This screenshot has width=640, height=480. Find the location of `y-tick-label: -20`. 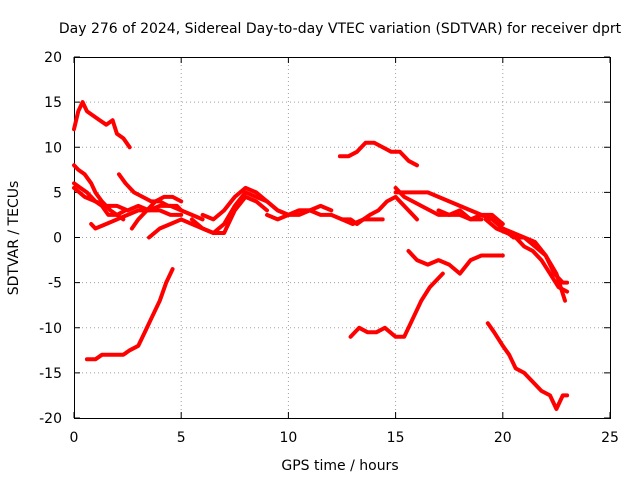

y-tick-label: -20 is located at coordinates (50, 419).